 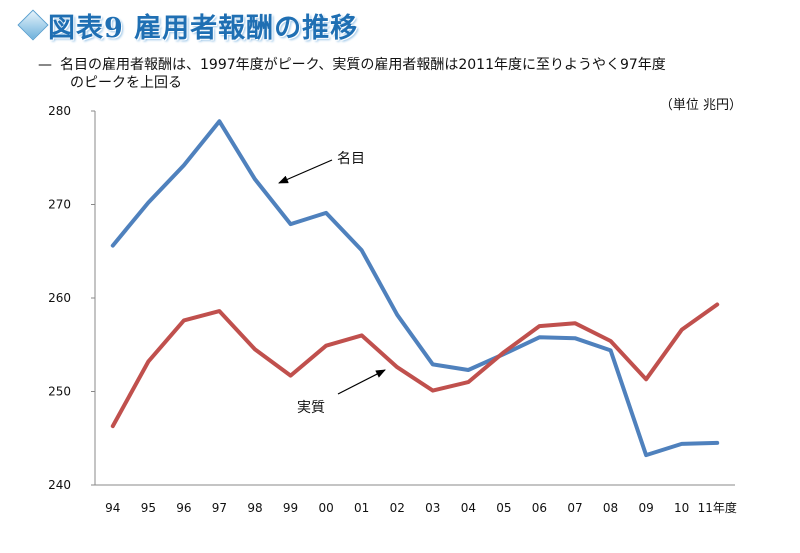 What do you see at coordinates (503, 508) in the screenshot?
I see `x-tick-label: 05` at bounding box center [503, 508].